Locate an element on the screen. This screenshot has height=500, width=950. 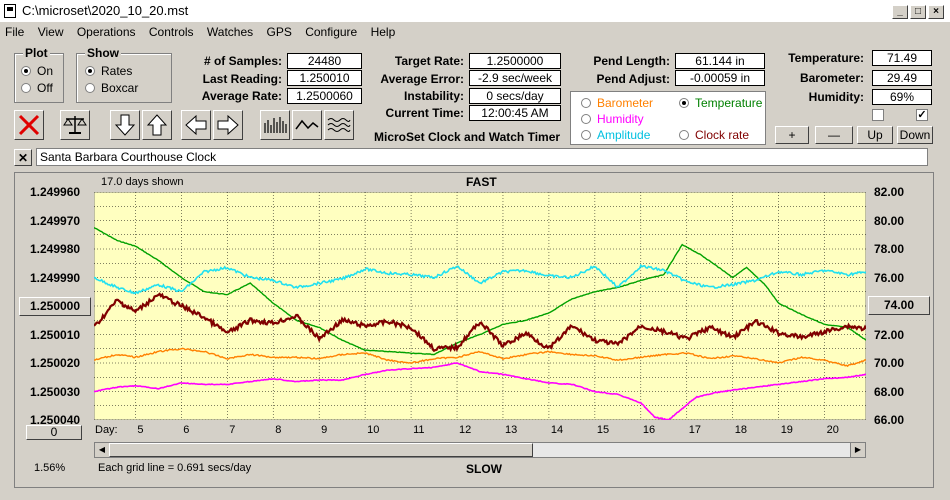
days-shown-label: 17.0 days shown is located at coordinates (142, 182).